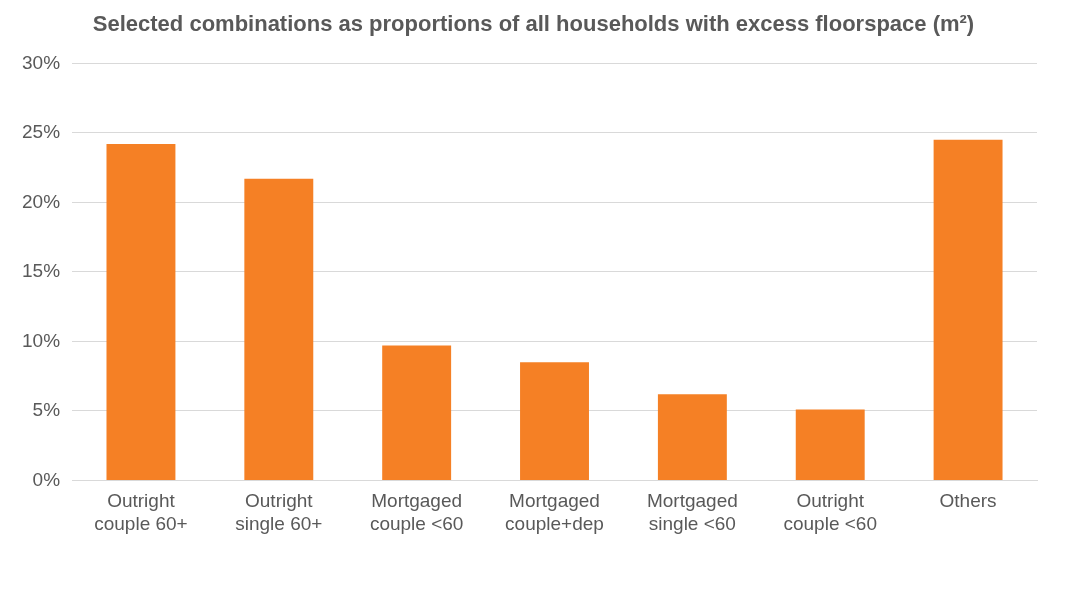  I want to click on x-tick-label: Mortgaged couple+dep, so click(554, 511).